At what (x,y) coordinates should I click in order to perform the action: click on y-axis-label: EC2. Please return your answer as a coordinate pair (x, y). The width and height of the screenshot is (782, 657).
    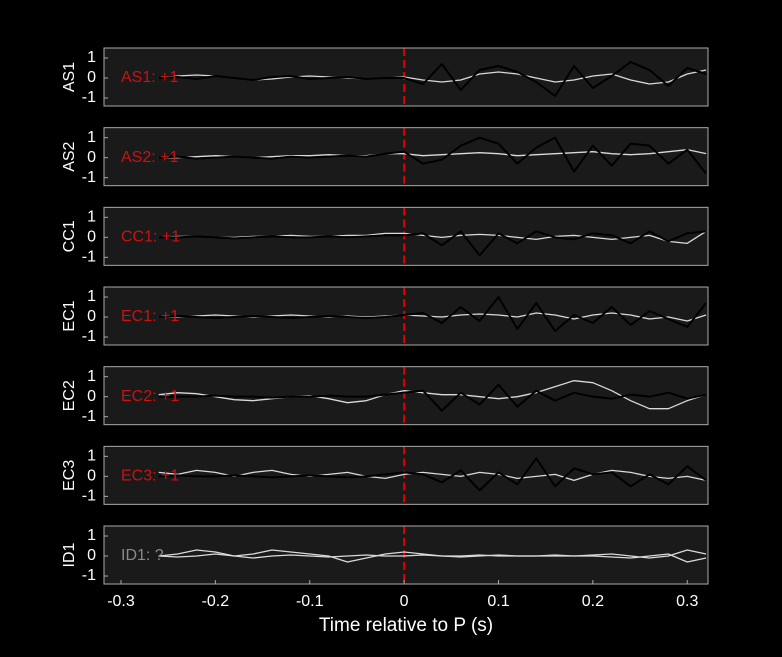
    Looking at the image, I should click on (69, 395).